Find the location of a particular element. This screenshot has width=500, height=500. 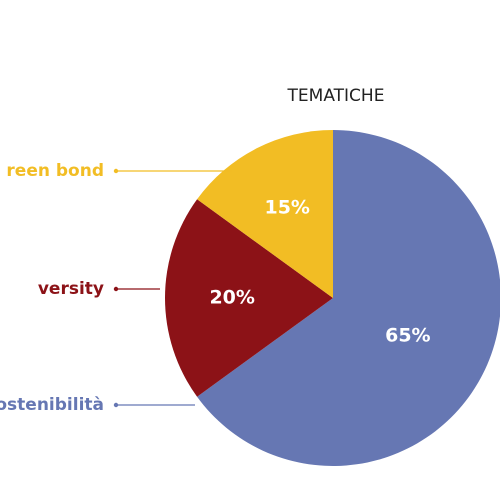

category-label: reen bond is located at coordinates (55, 171).